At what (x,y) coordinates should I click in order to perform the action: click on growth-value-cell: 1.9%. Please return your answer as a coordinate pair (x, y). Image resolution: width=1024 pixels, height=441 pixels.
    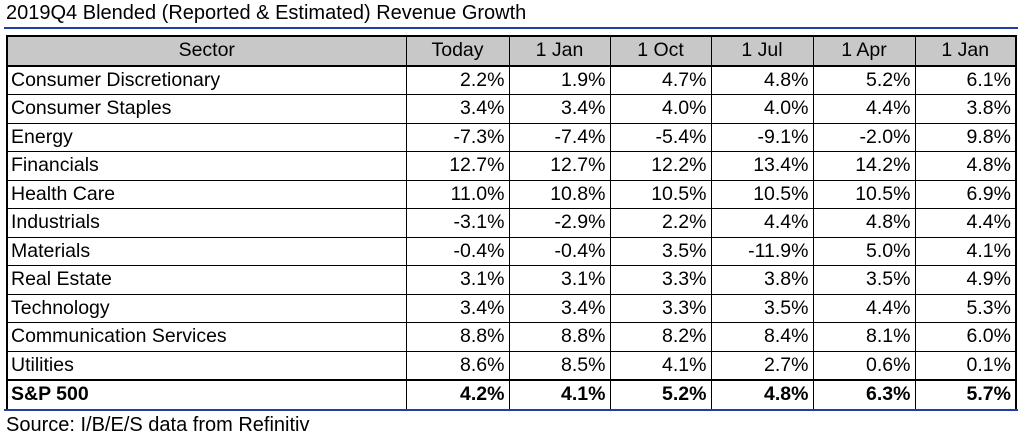
    Looking at the image, I should click on (559, 80).